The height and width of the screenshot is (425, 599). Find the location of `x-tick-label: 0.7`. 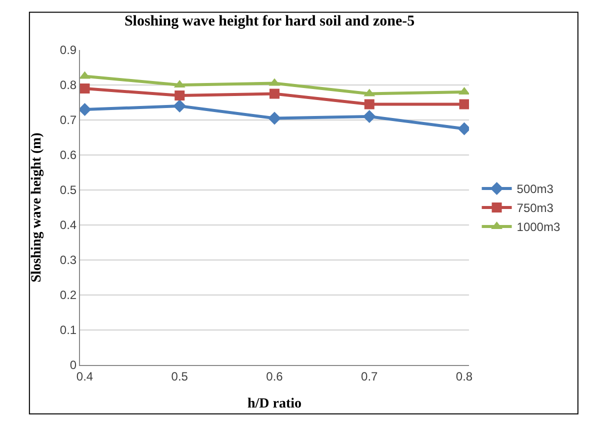

x-tick-label: 0.7 is located at coordinates (369, 376).